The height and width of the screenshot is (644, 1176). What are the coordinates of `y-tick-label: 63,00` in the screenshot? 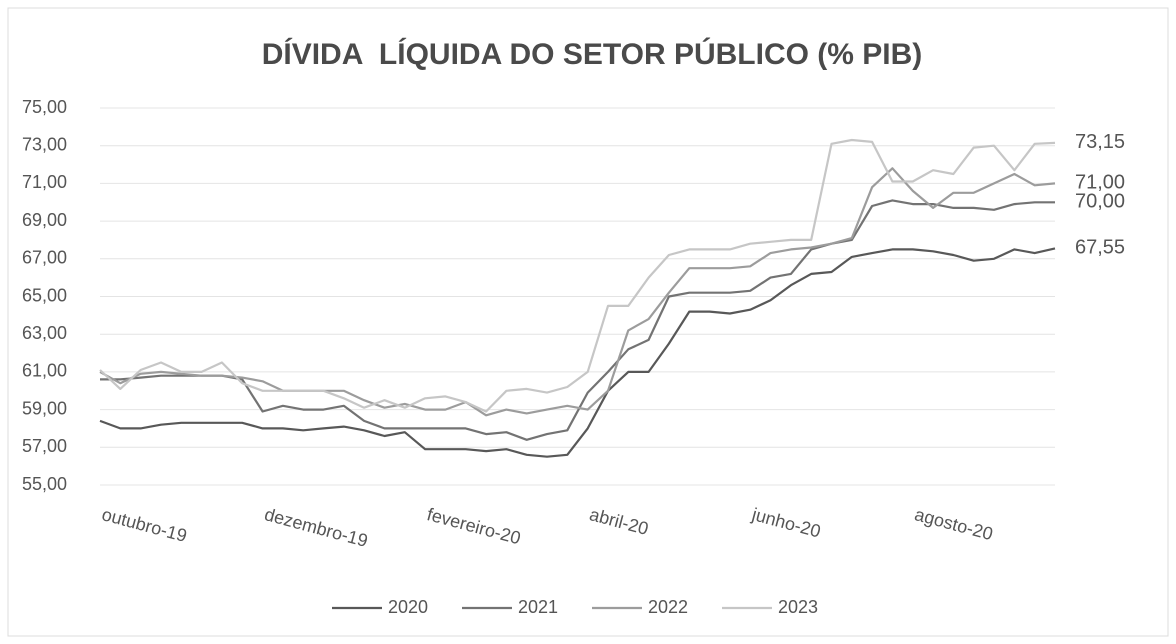 It's located at (44, 333).